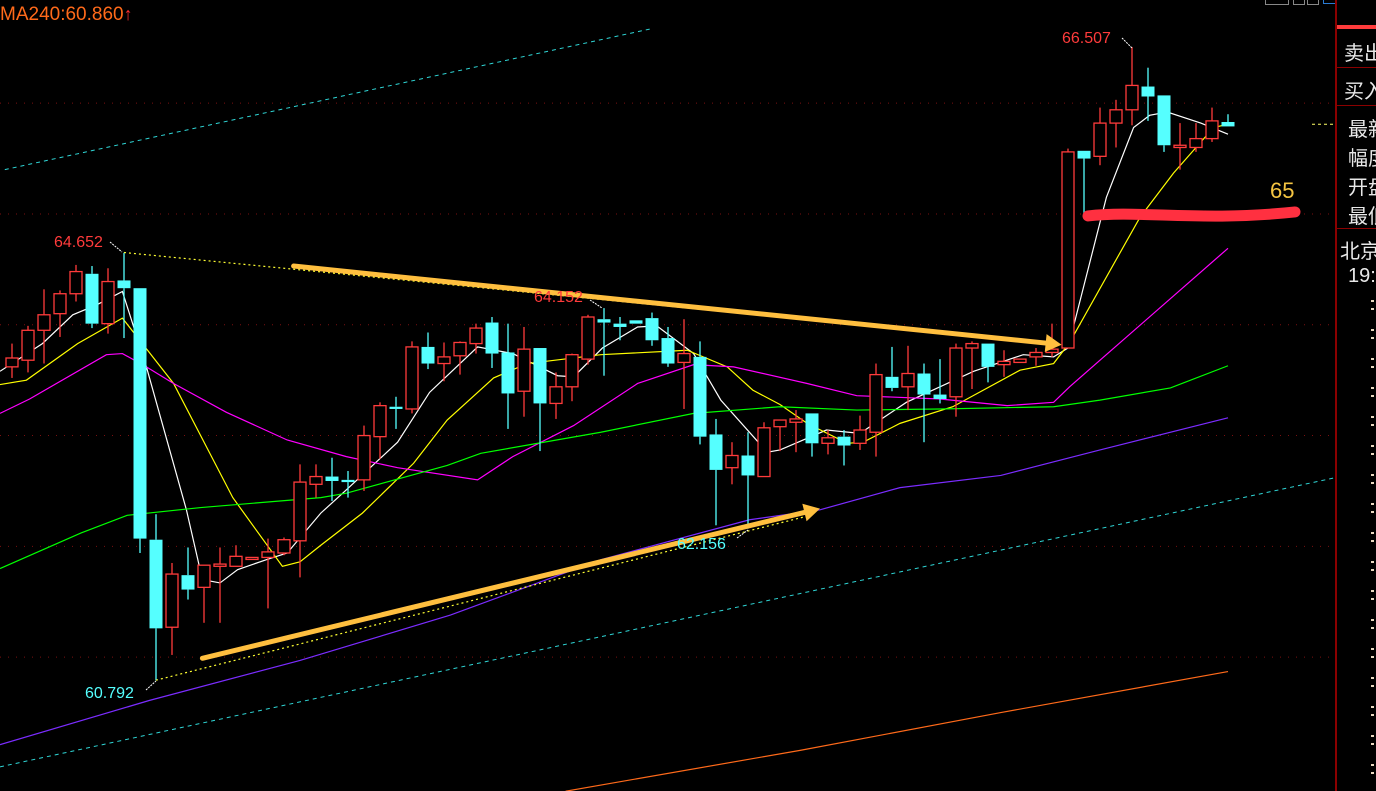  Describe the element at coordinates (327, 99) in the screenshot. I see `channel-line` at that location.